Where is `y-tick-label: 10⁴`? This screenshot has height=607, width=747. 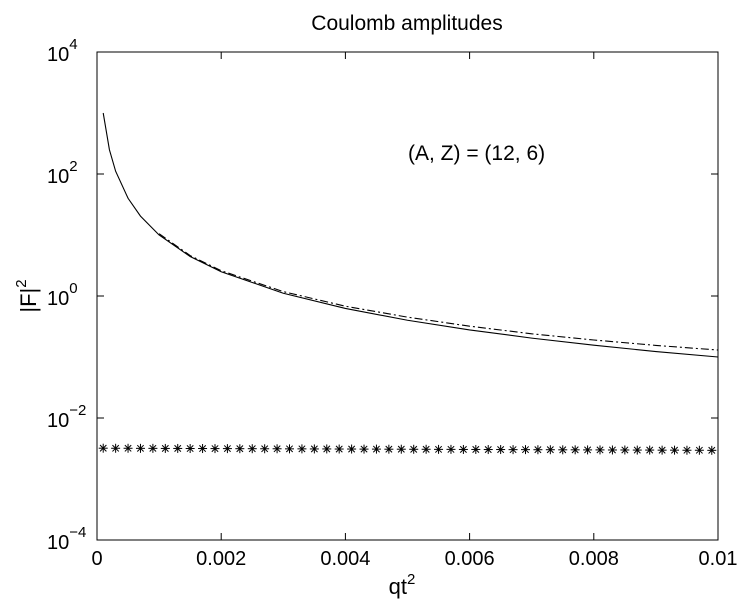 y-tick-label: 10⁴ is located at coordinates (62, 51).